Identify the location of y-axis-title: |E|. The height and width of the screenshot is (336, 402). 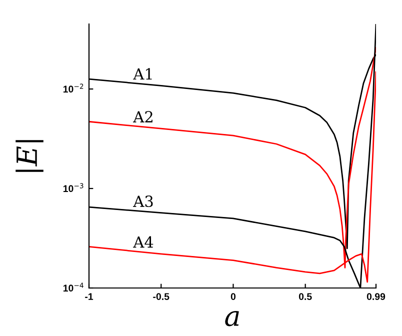
(30, 156).